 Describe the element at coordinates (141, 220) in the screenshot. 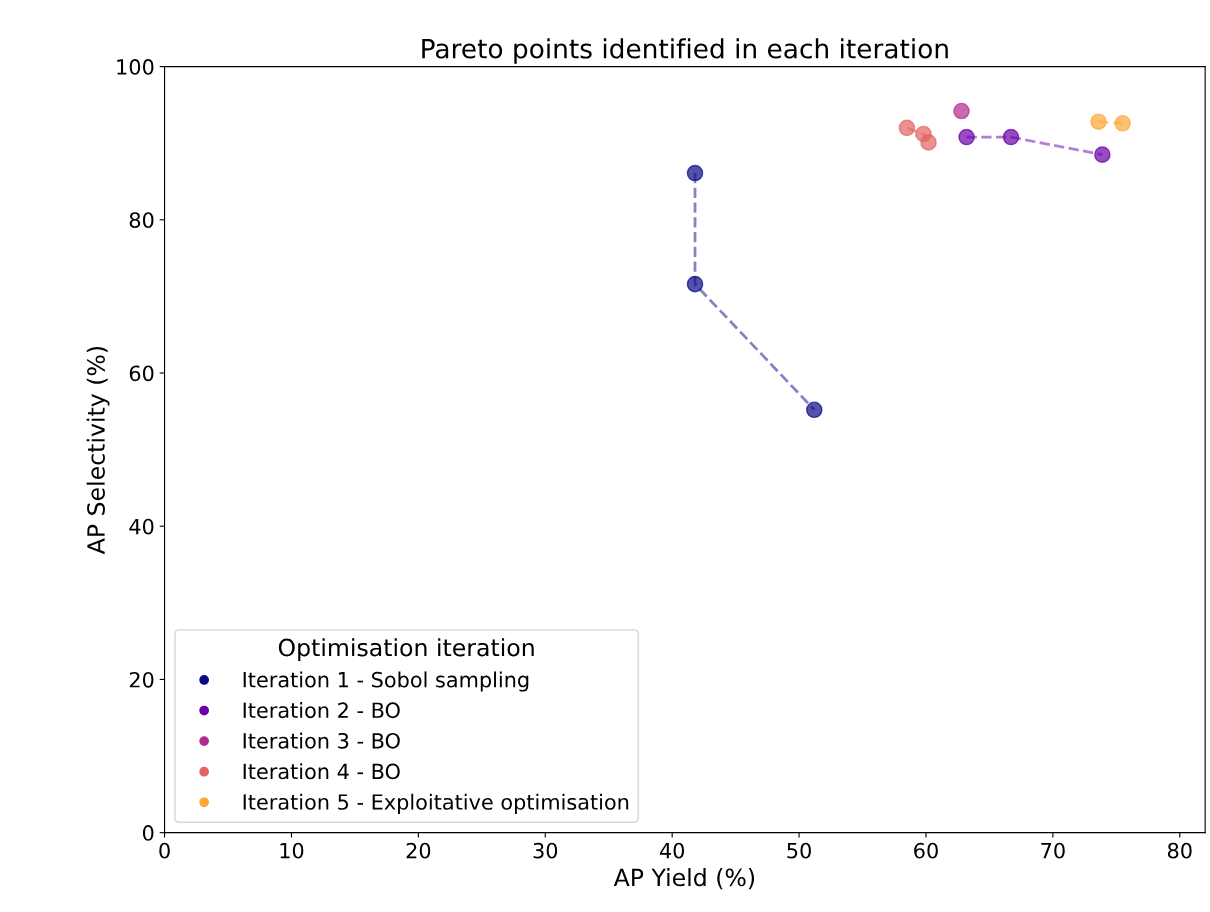

I see `y-tick-label: 80` at that location.